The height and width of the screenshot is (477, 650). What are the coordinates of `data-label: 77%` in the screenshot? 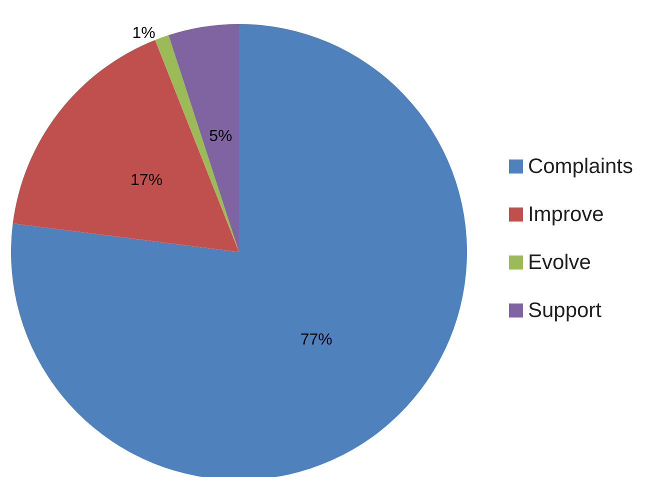 It's located at (316, 339).